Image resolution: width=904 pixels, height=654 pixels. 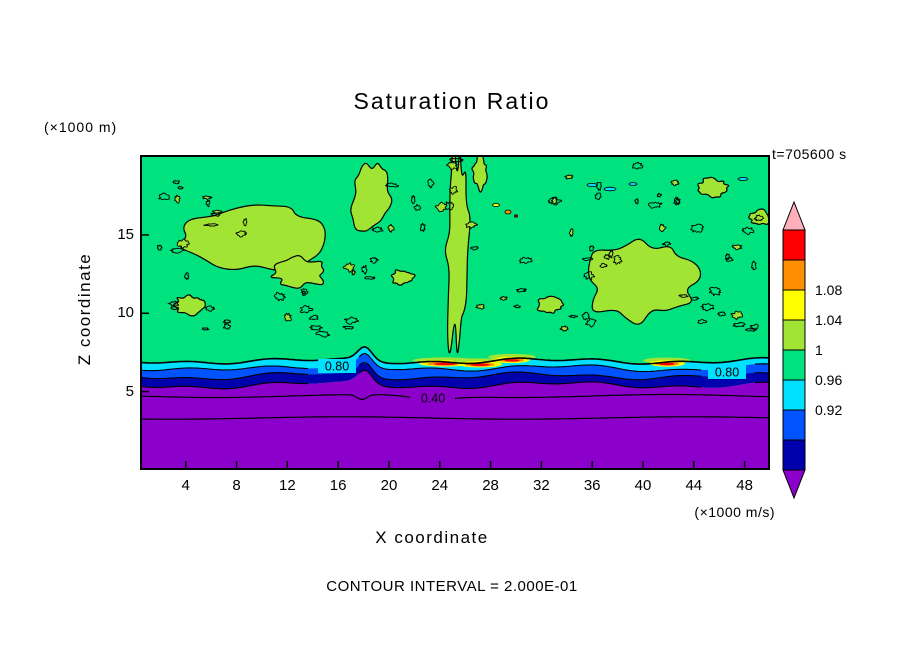 I want to click on y-tick-label: 10, so click(x=125, y=313).